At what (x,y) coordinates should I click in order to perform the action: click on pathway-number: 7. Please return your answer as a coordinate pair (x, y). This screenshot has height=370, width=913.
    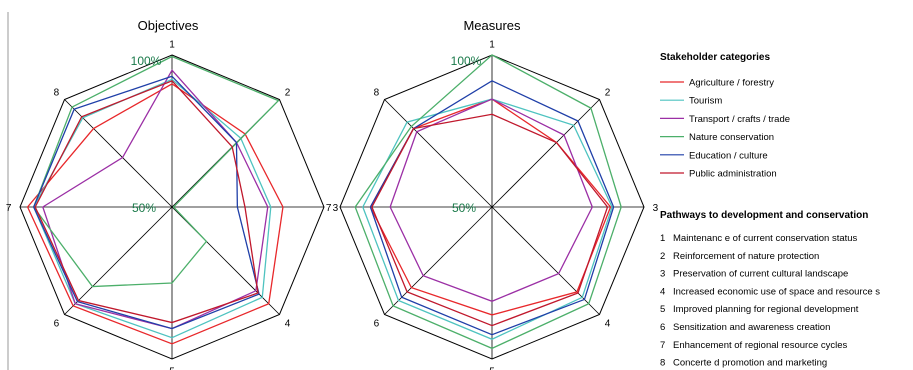
    Looking at the image, I should click on (662, 345).